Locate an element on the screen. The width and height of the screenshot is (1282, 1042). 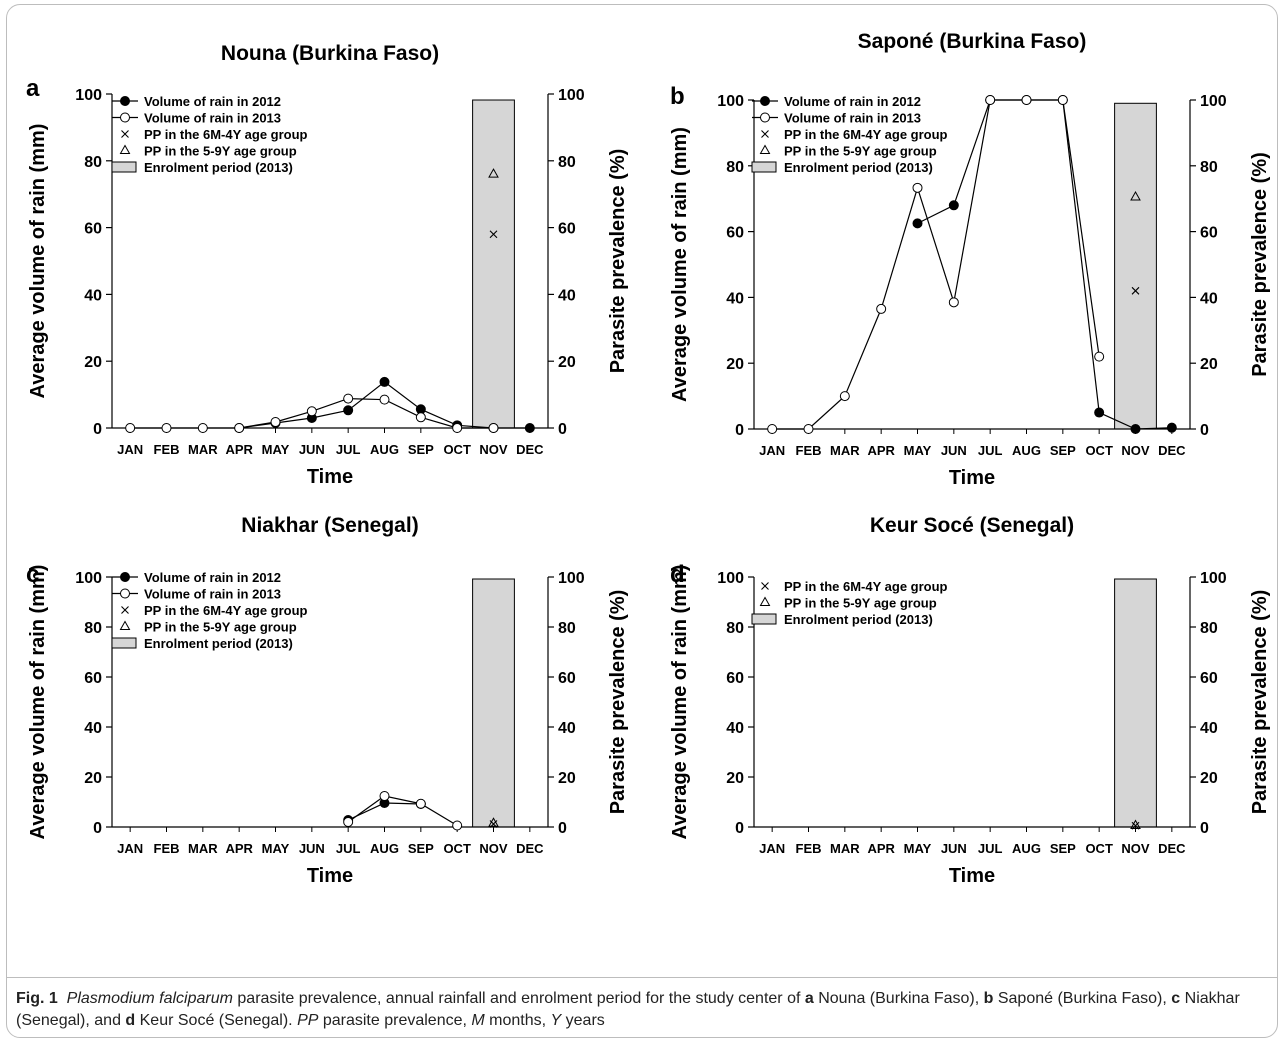
y-tick-label-left: 60 is located at coordinates (93, 229).